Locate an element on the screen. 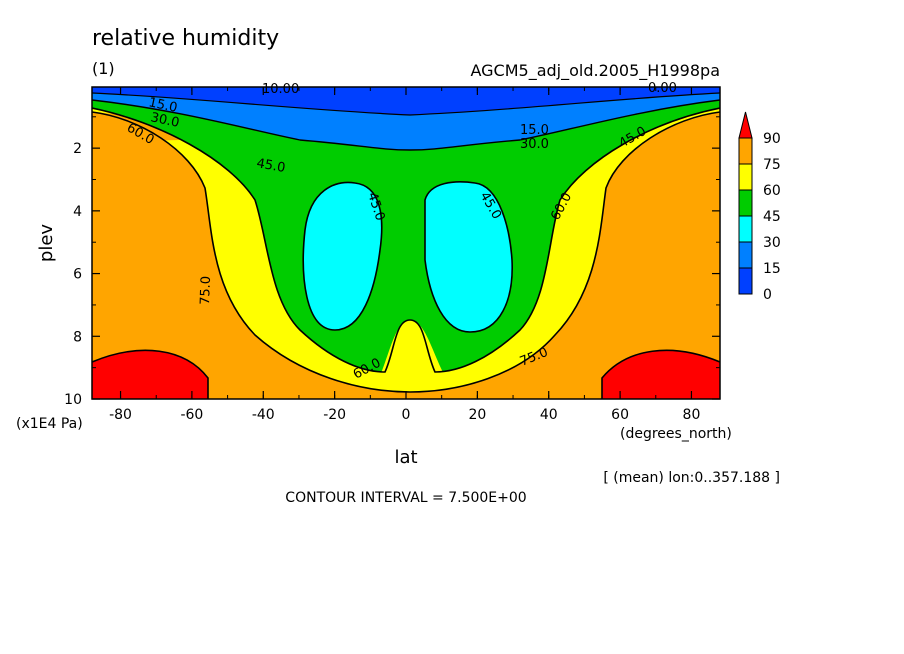  contour-line-30-left is located at coordinates (342, 256).